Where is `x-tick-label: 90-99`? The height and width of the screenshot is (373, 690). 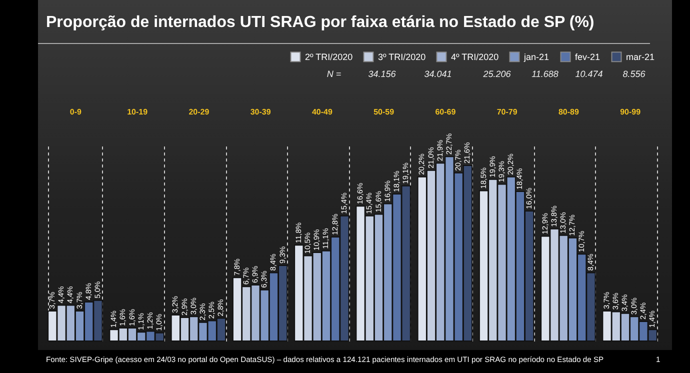
x-tick-label: 90-99 is located at coordinates (631, 112).